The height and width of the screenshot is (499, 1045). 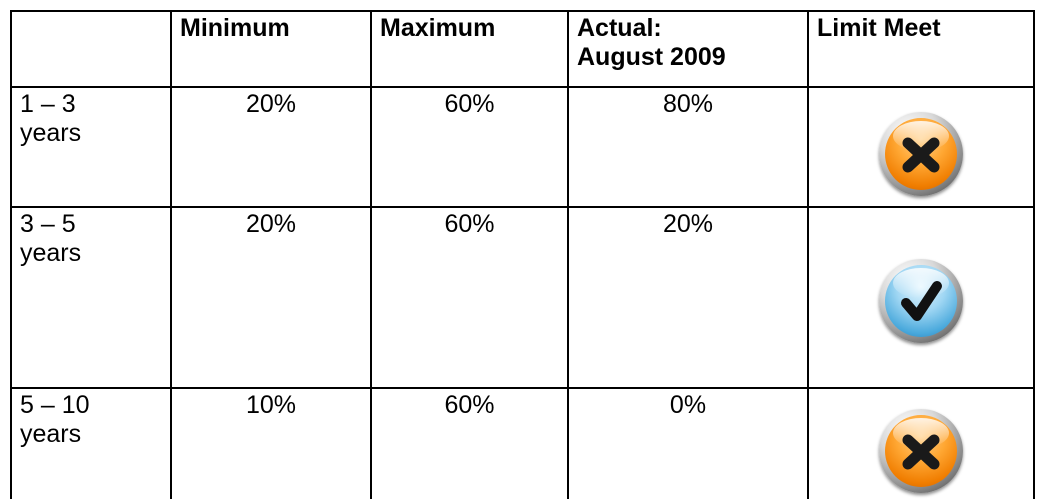 What do you see at coordinates (688, 224) in the screenshot?
I see `cell-actual: 20%` at bounding box center [688, 224].